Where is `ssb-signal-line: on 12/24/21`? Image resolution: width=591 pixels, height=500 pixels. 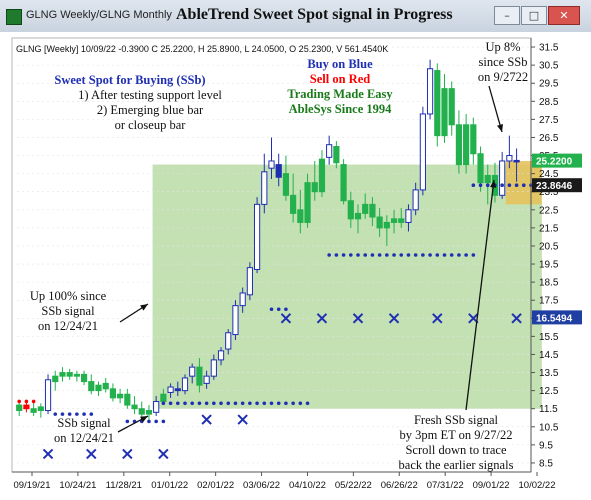 ssb-signal-line: on 12/24/21 is located at coordinates (84, 438).